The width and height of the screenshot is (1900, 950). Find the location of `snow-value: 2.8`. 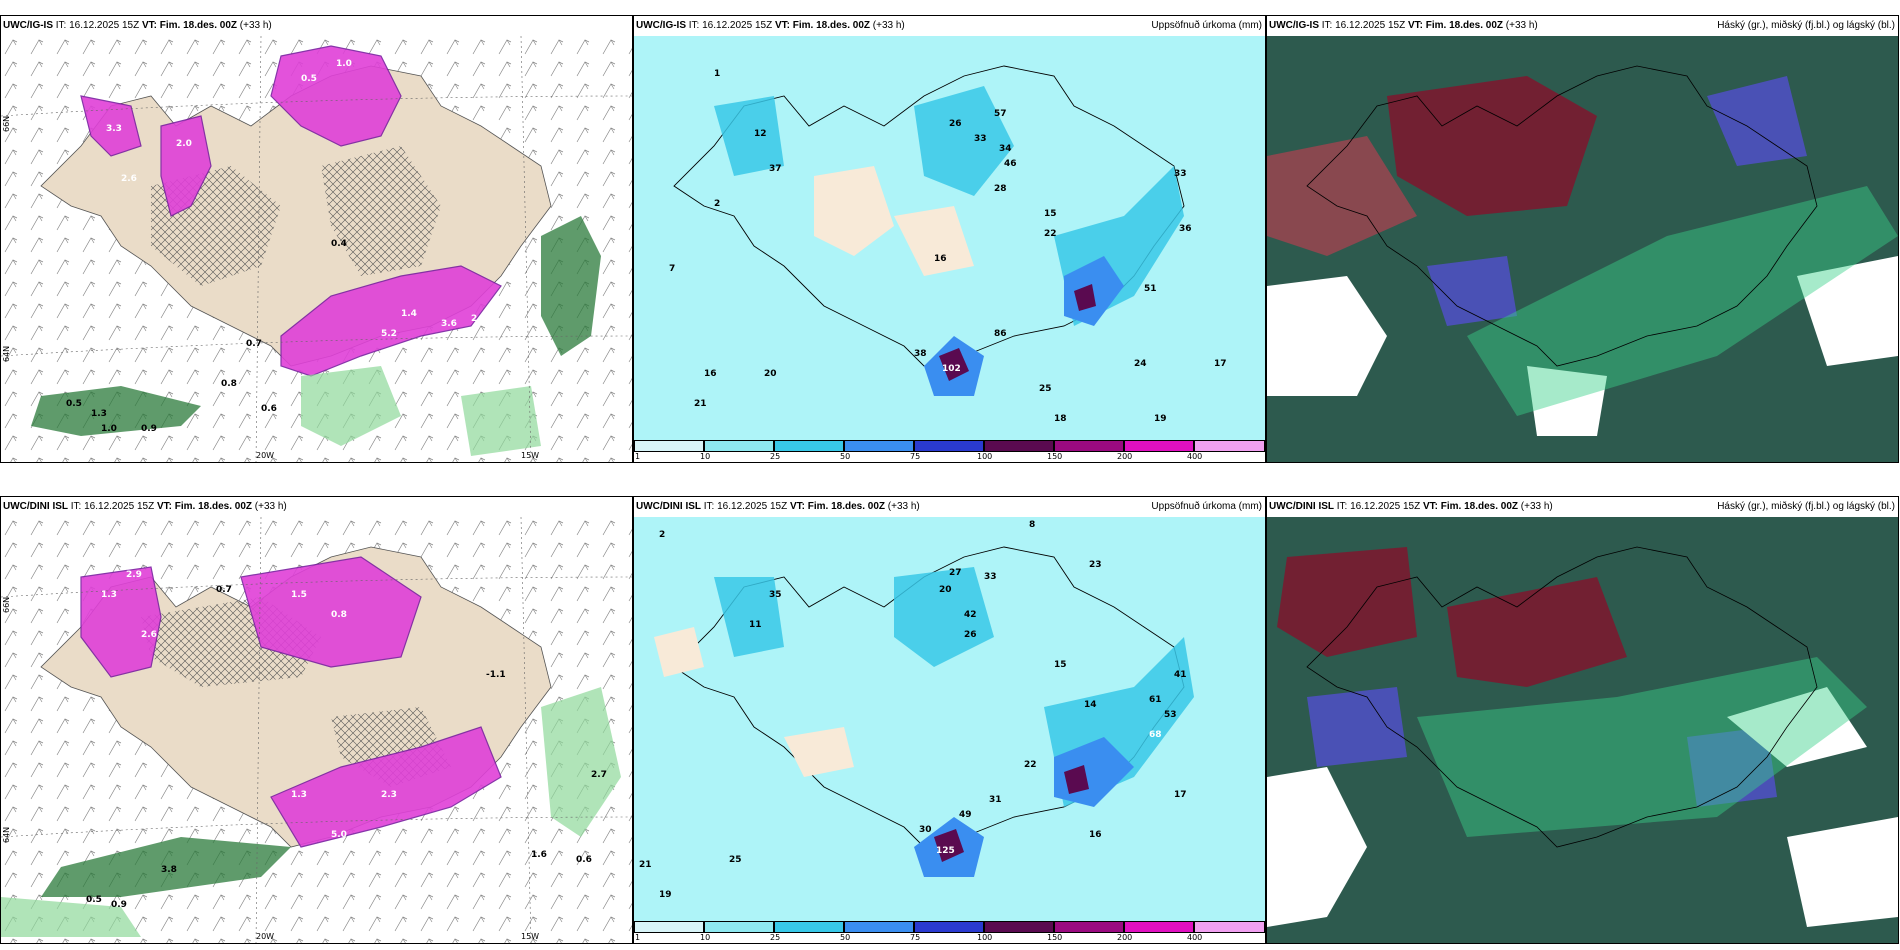

snow-value: 2.8 is located at coordinates (479, 319).